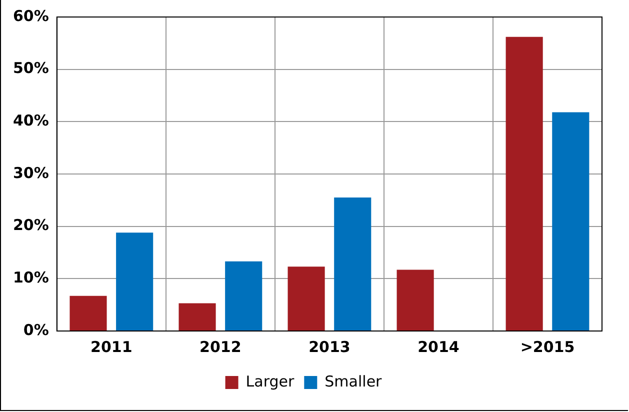 The image size is (629, 412). What do you see at coordinates (30, 121) in the screenshot?
I see `y-tick-label: 40%` at bounding box center [30, 121].